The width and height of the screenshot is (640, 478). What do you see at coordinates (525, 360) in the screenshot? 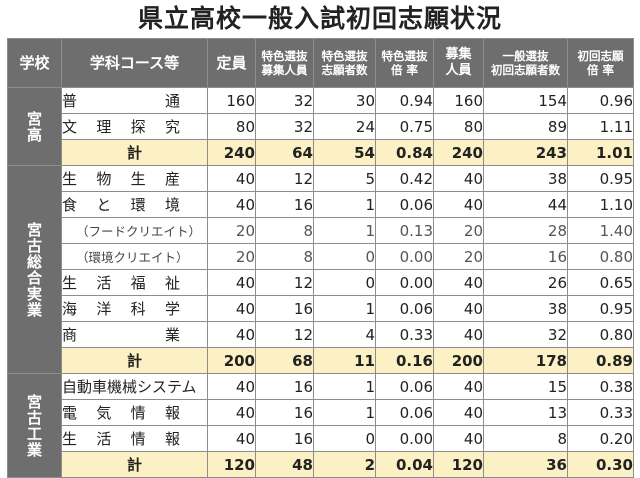
I see `value-cell: 178` at bounding box center [525, 360].